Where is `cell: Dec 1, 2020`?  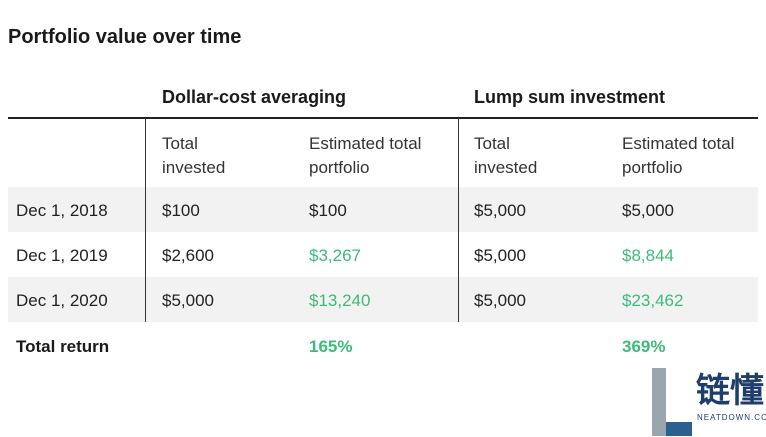 cell: Dec 1, 2020 is located at coordinates (62, 300).